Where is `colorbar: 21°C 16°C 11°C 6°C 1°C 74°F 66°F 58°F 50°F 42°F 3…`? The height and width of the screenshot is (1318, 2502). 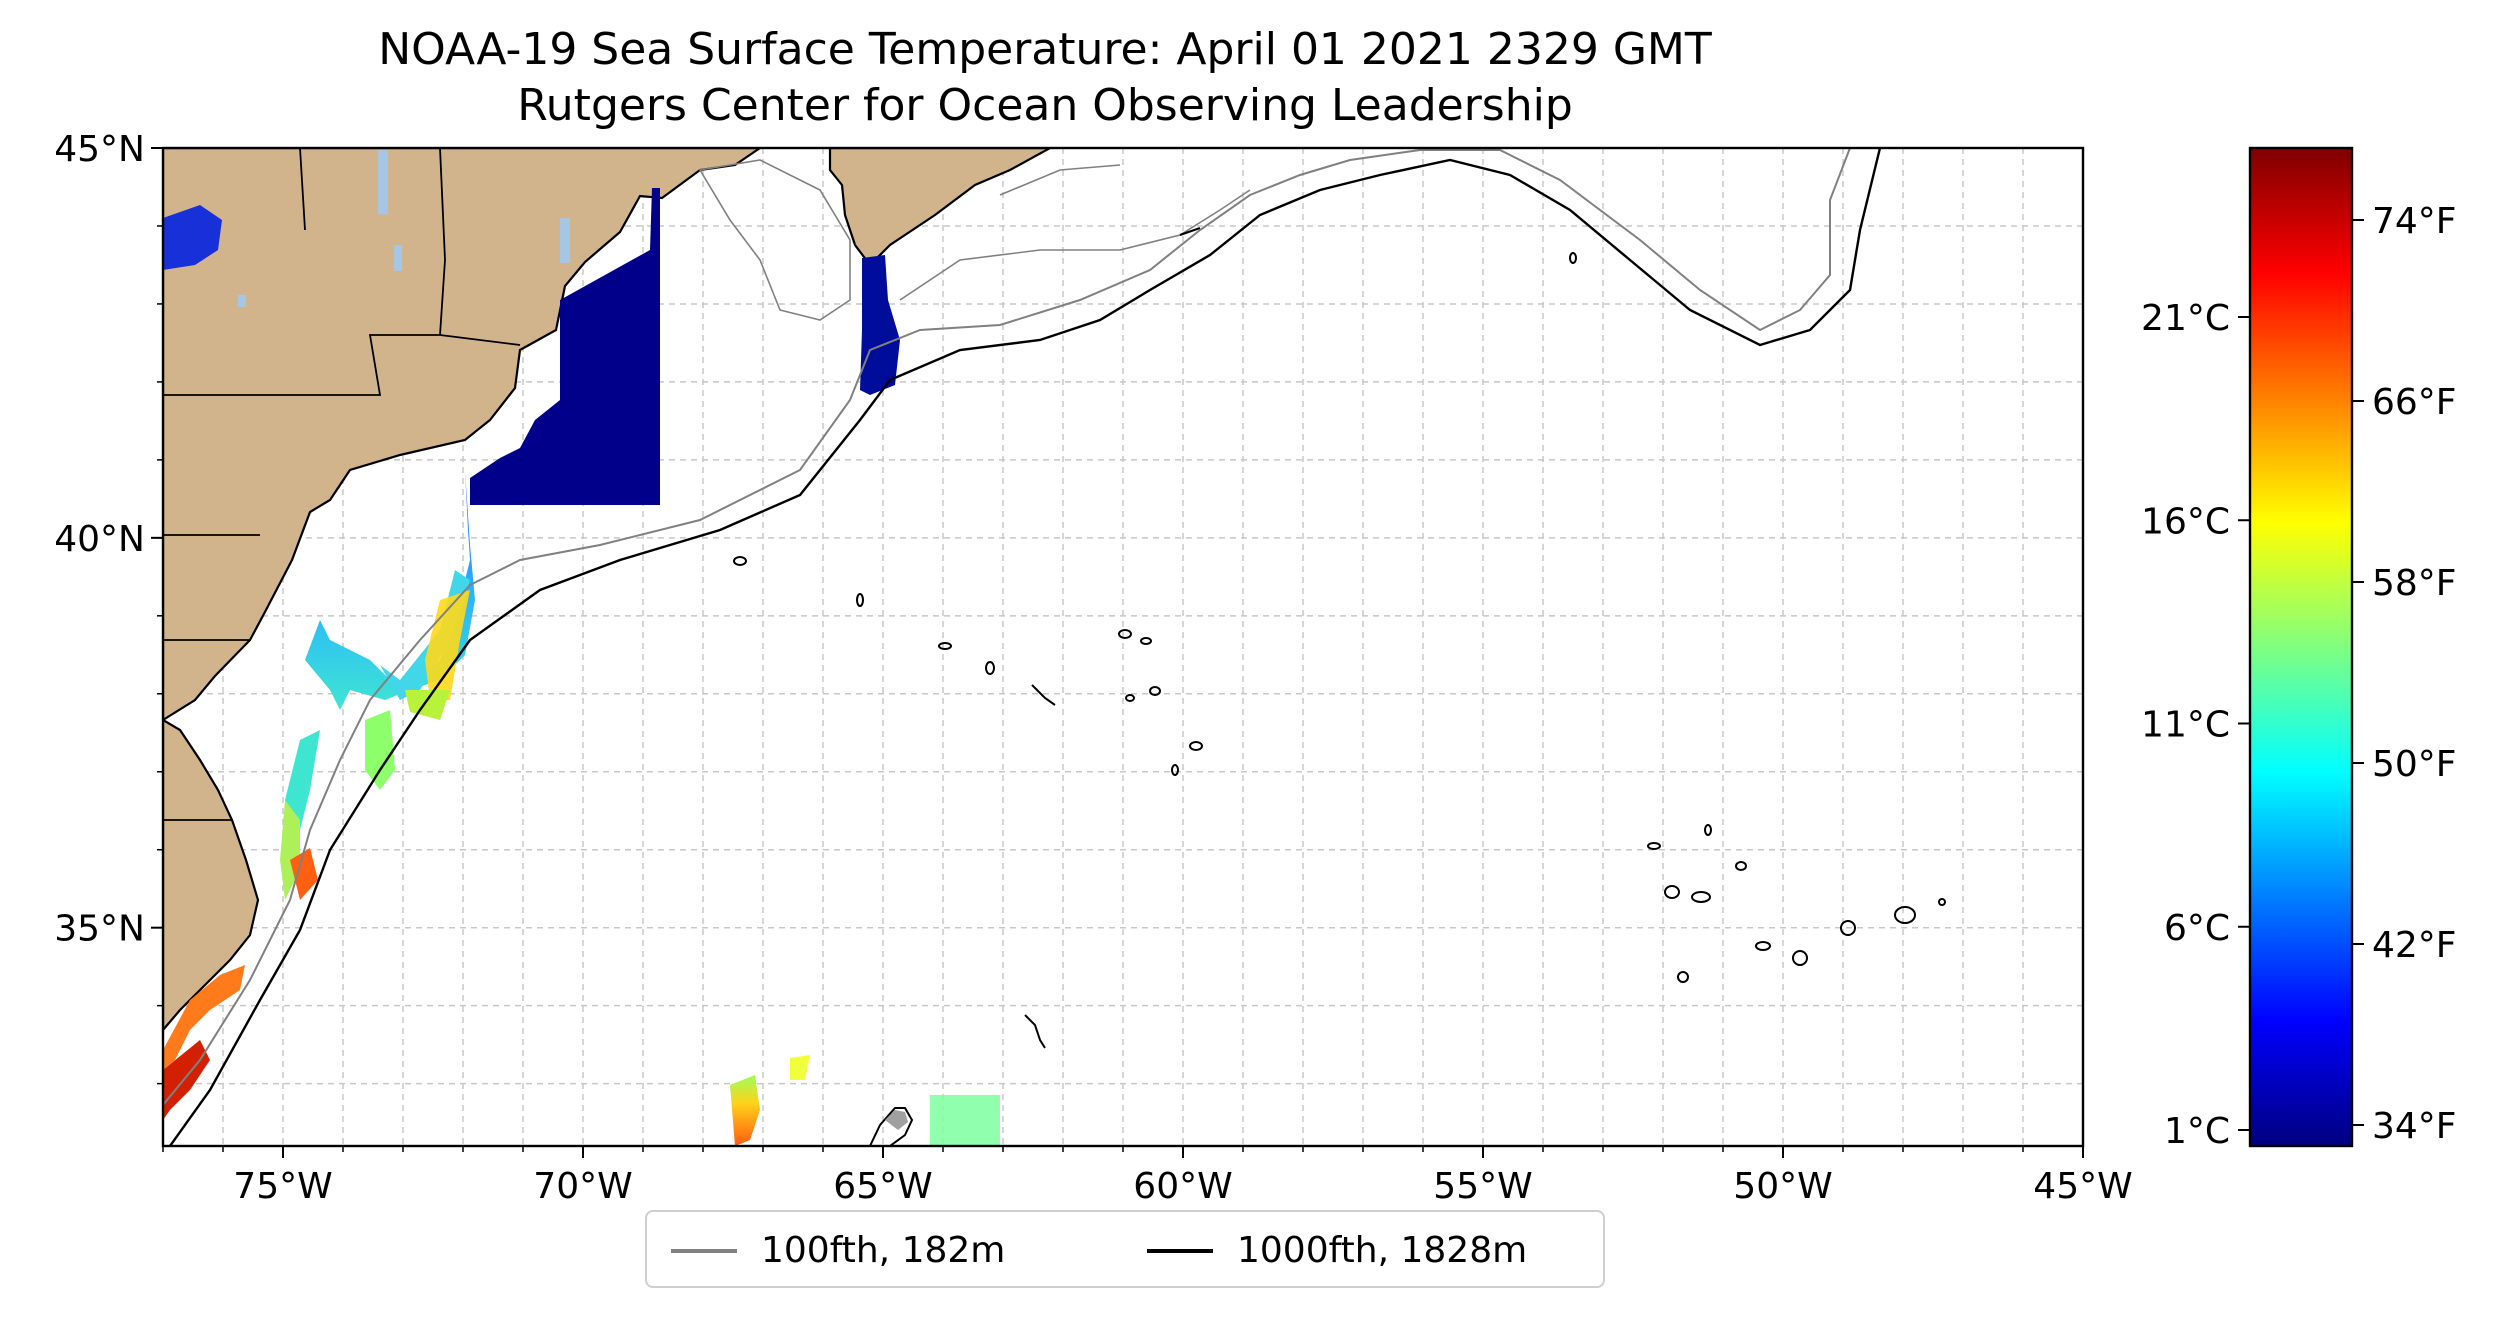 colorbar: 21°C 16°C 11°C 6°C 1°C 74°F 66°F 58°F 50°F 42°F 3… is located at coordinates (2299, 649).